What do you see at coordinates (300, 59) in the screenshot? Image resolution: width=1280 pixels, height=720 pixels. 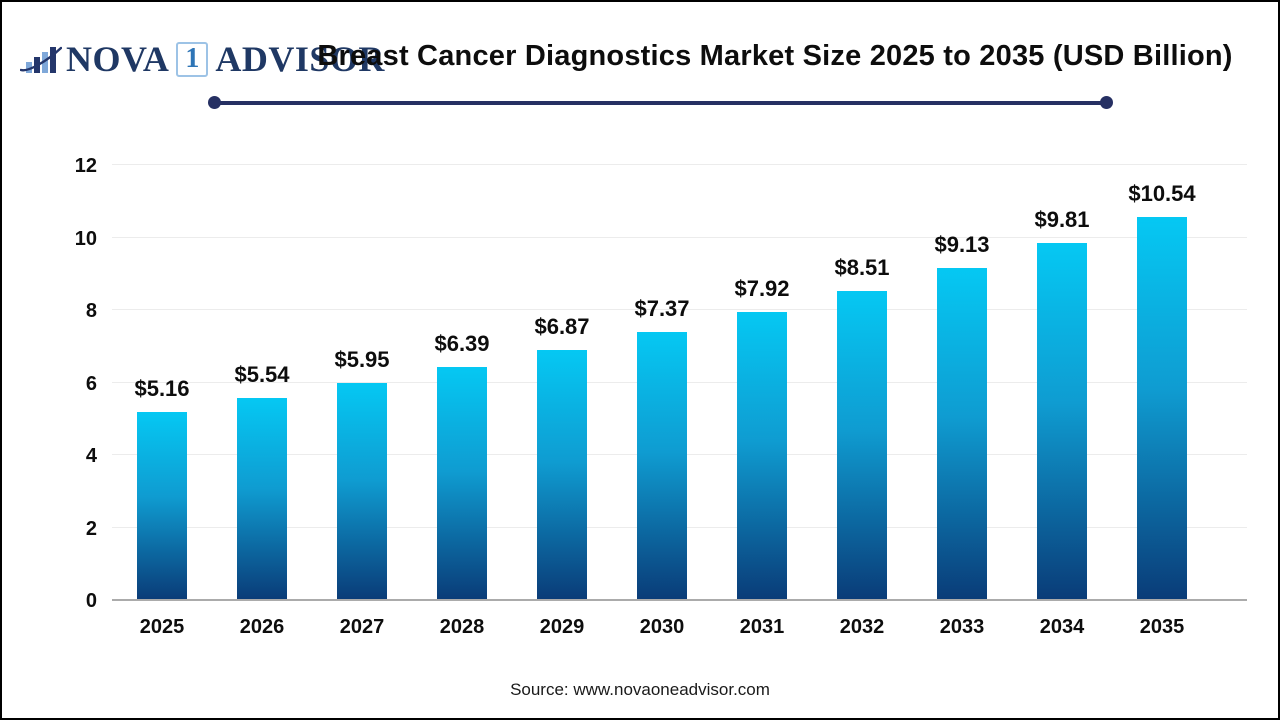 I see `logo-text-advisor: ADVISOR` at bounding box center [300, 59].